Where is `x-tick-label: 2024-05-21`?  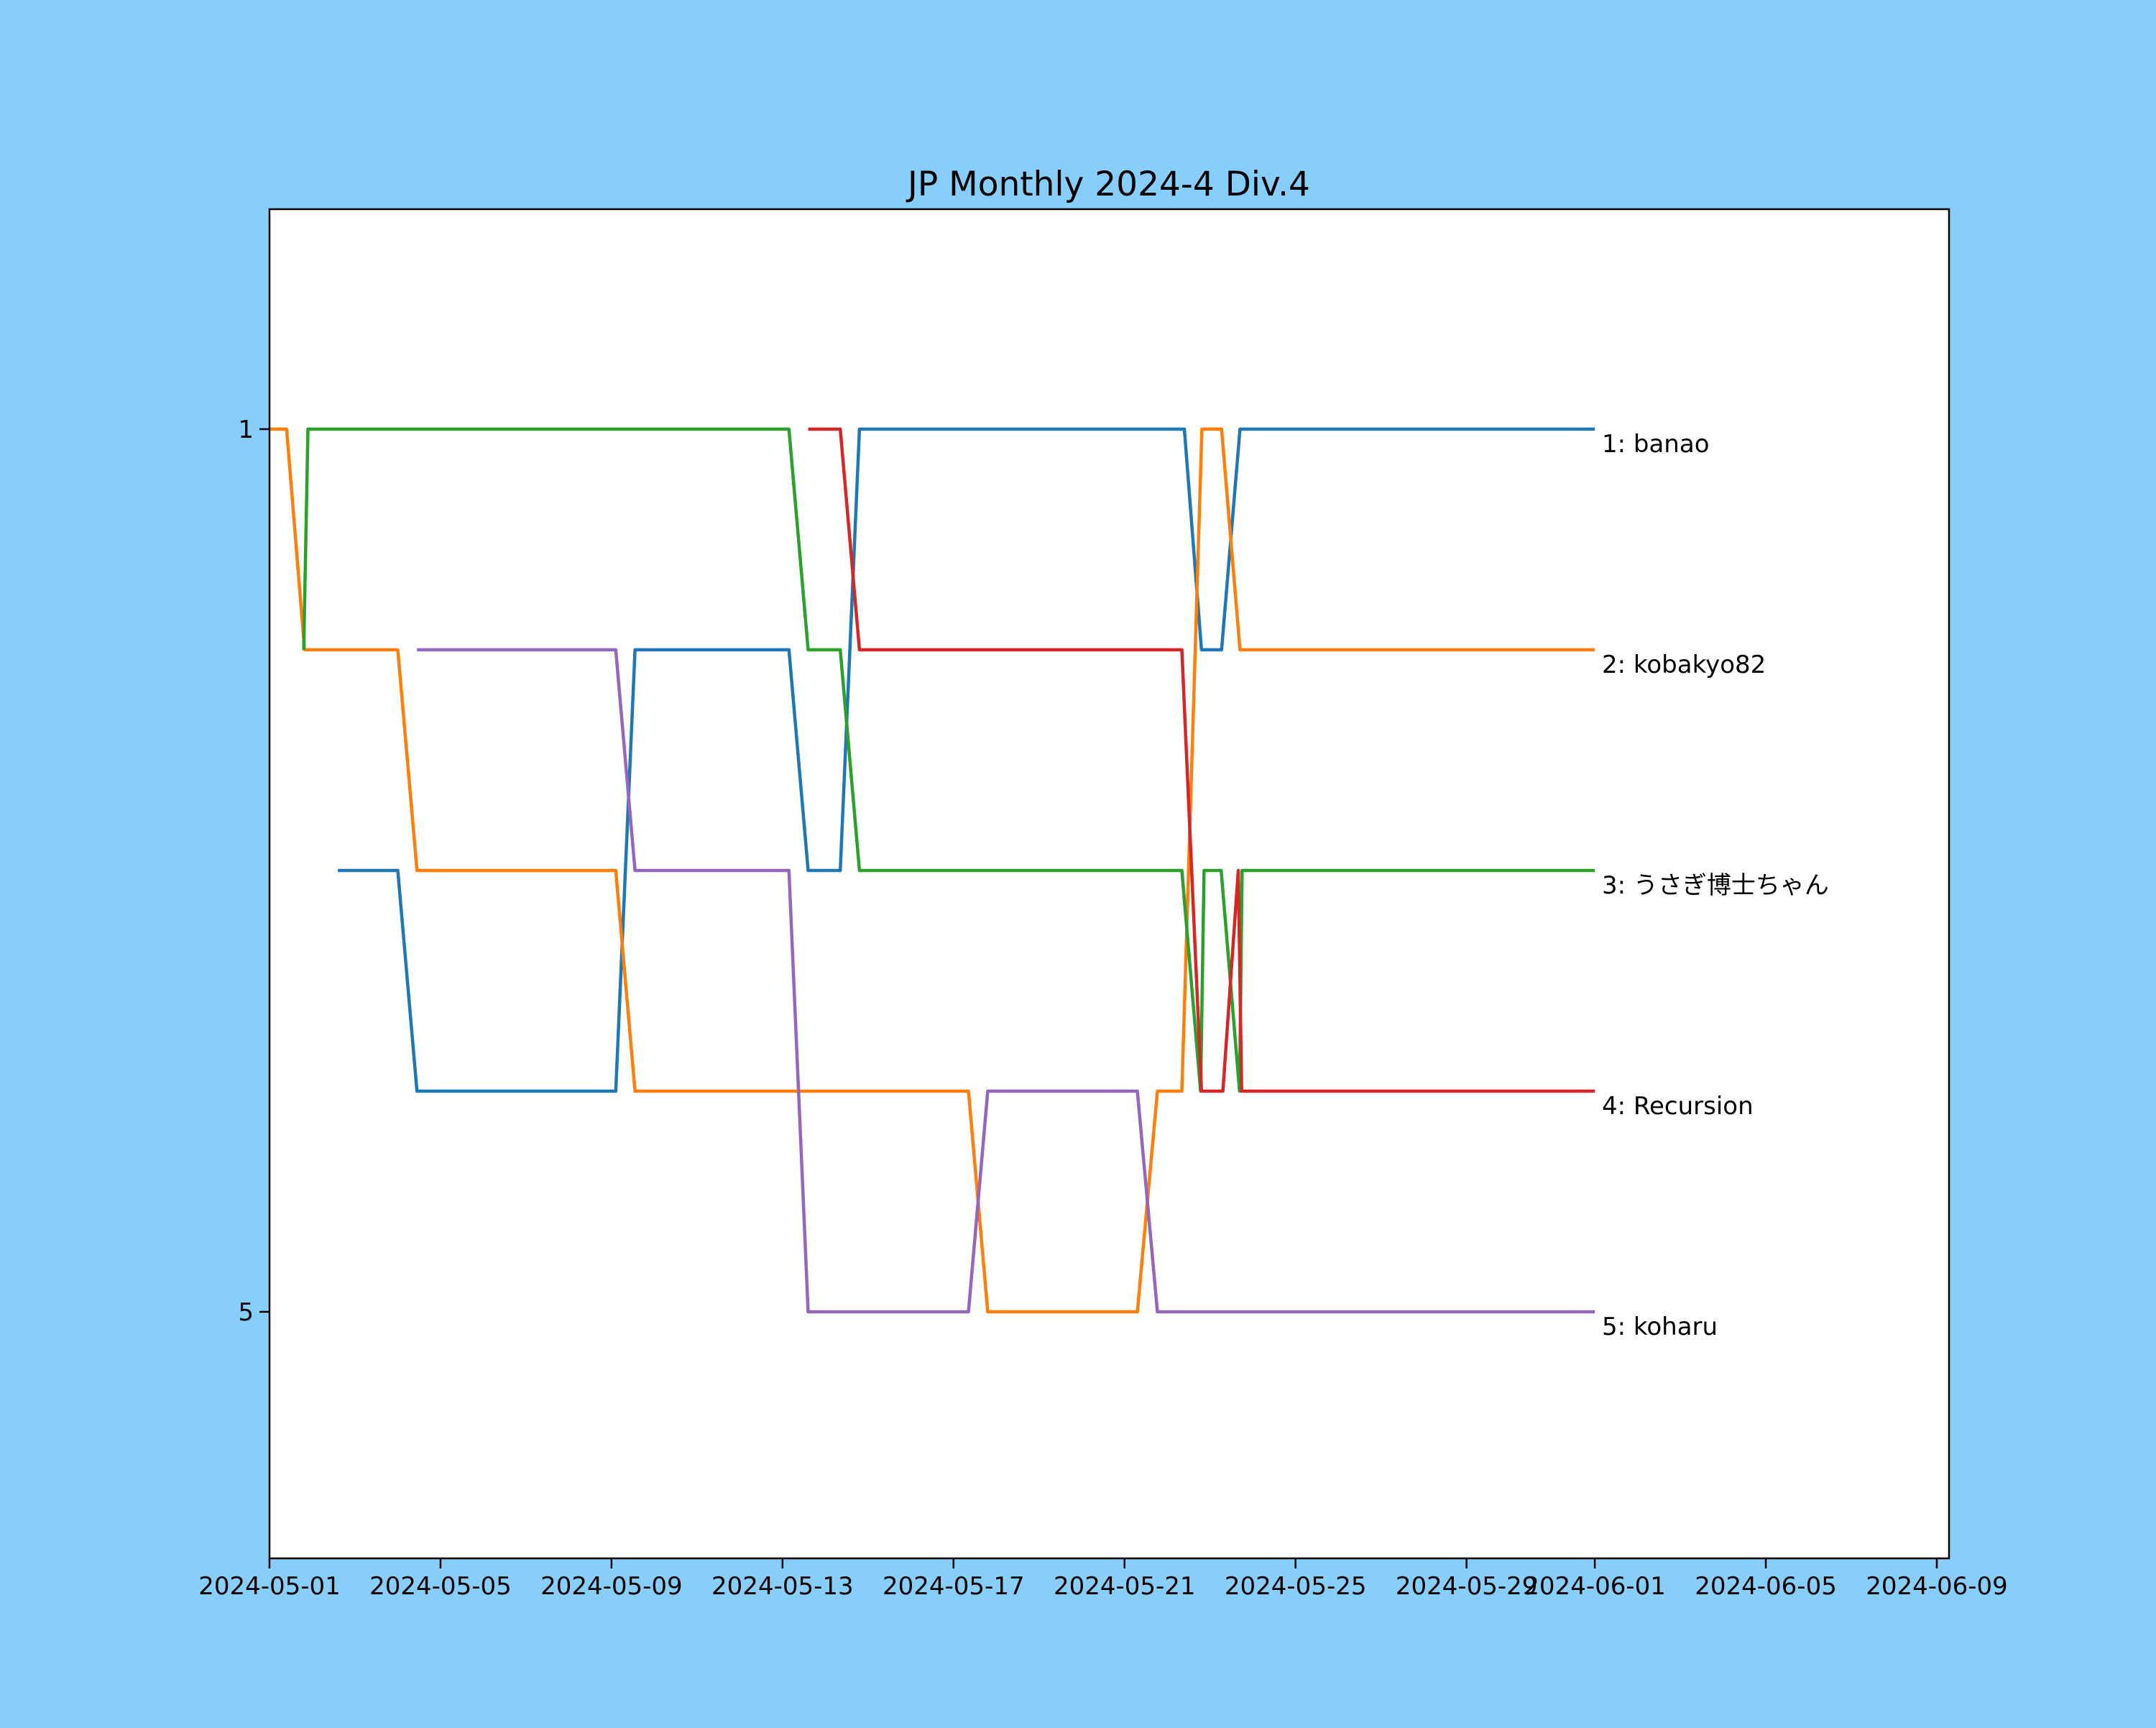 x-tick-label: 2024-05-21 is located at coordinates (1125, 1587).